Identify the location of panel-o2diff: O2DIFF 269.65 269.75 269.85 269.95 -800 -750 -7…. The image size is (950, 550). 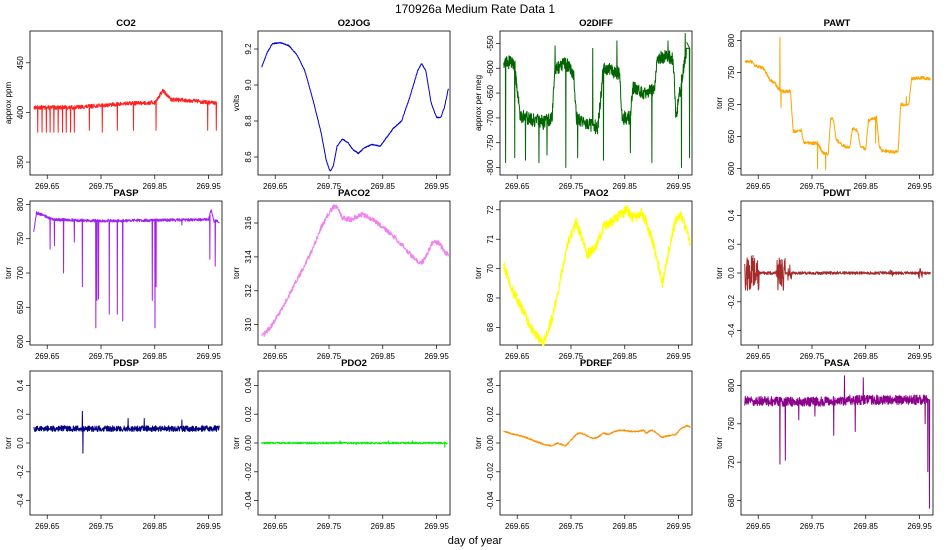
(583, 104).